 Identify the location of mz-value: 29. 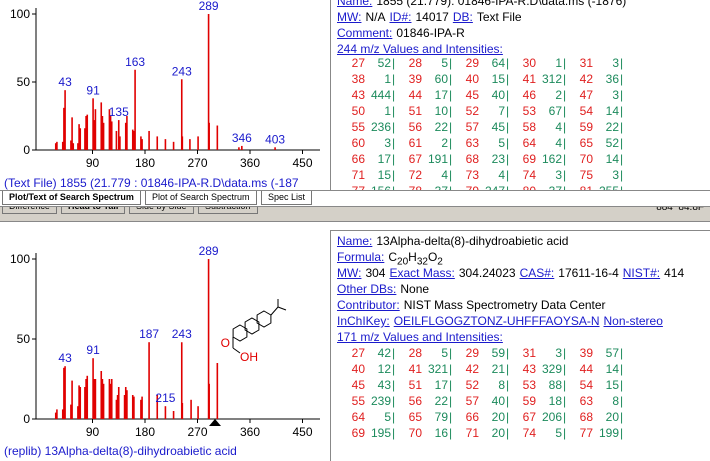
(472, 63).